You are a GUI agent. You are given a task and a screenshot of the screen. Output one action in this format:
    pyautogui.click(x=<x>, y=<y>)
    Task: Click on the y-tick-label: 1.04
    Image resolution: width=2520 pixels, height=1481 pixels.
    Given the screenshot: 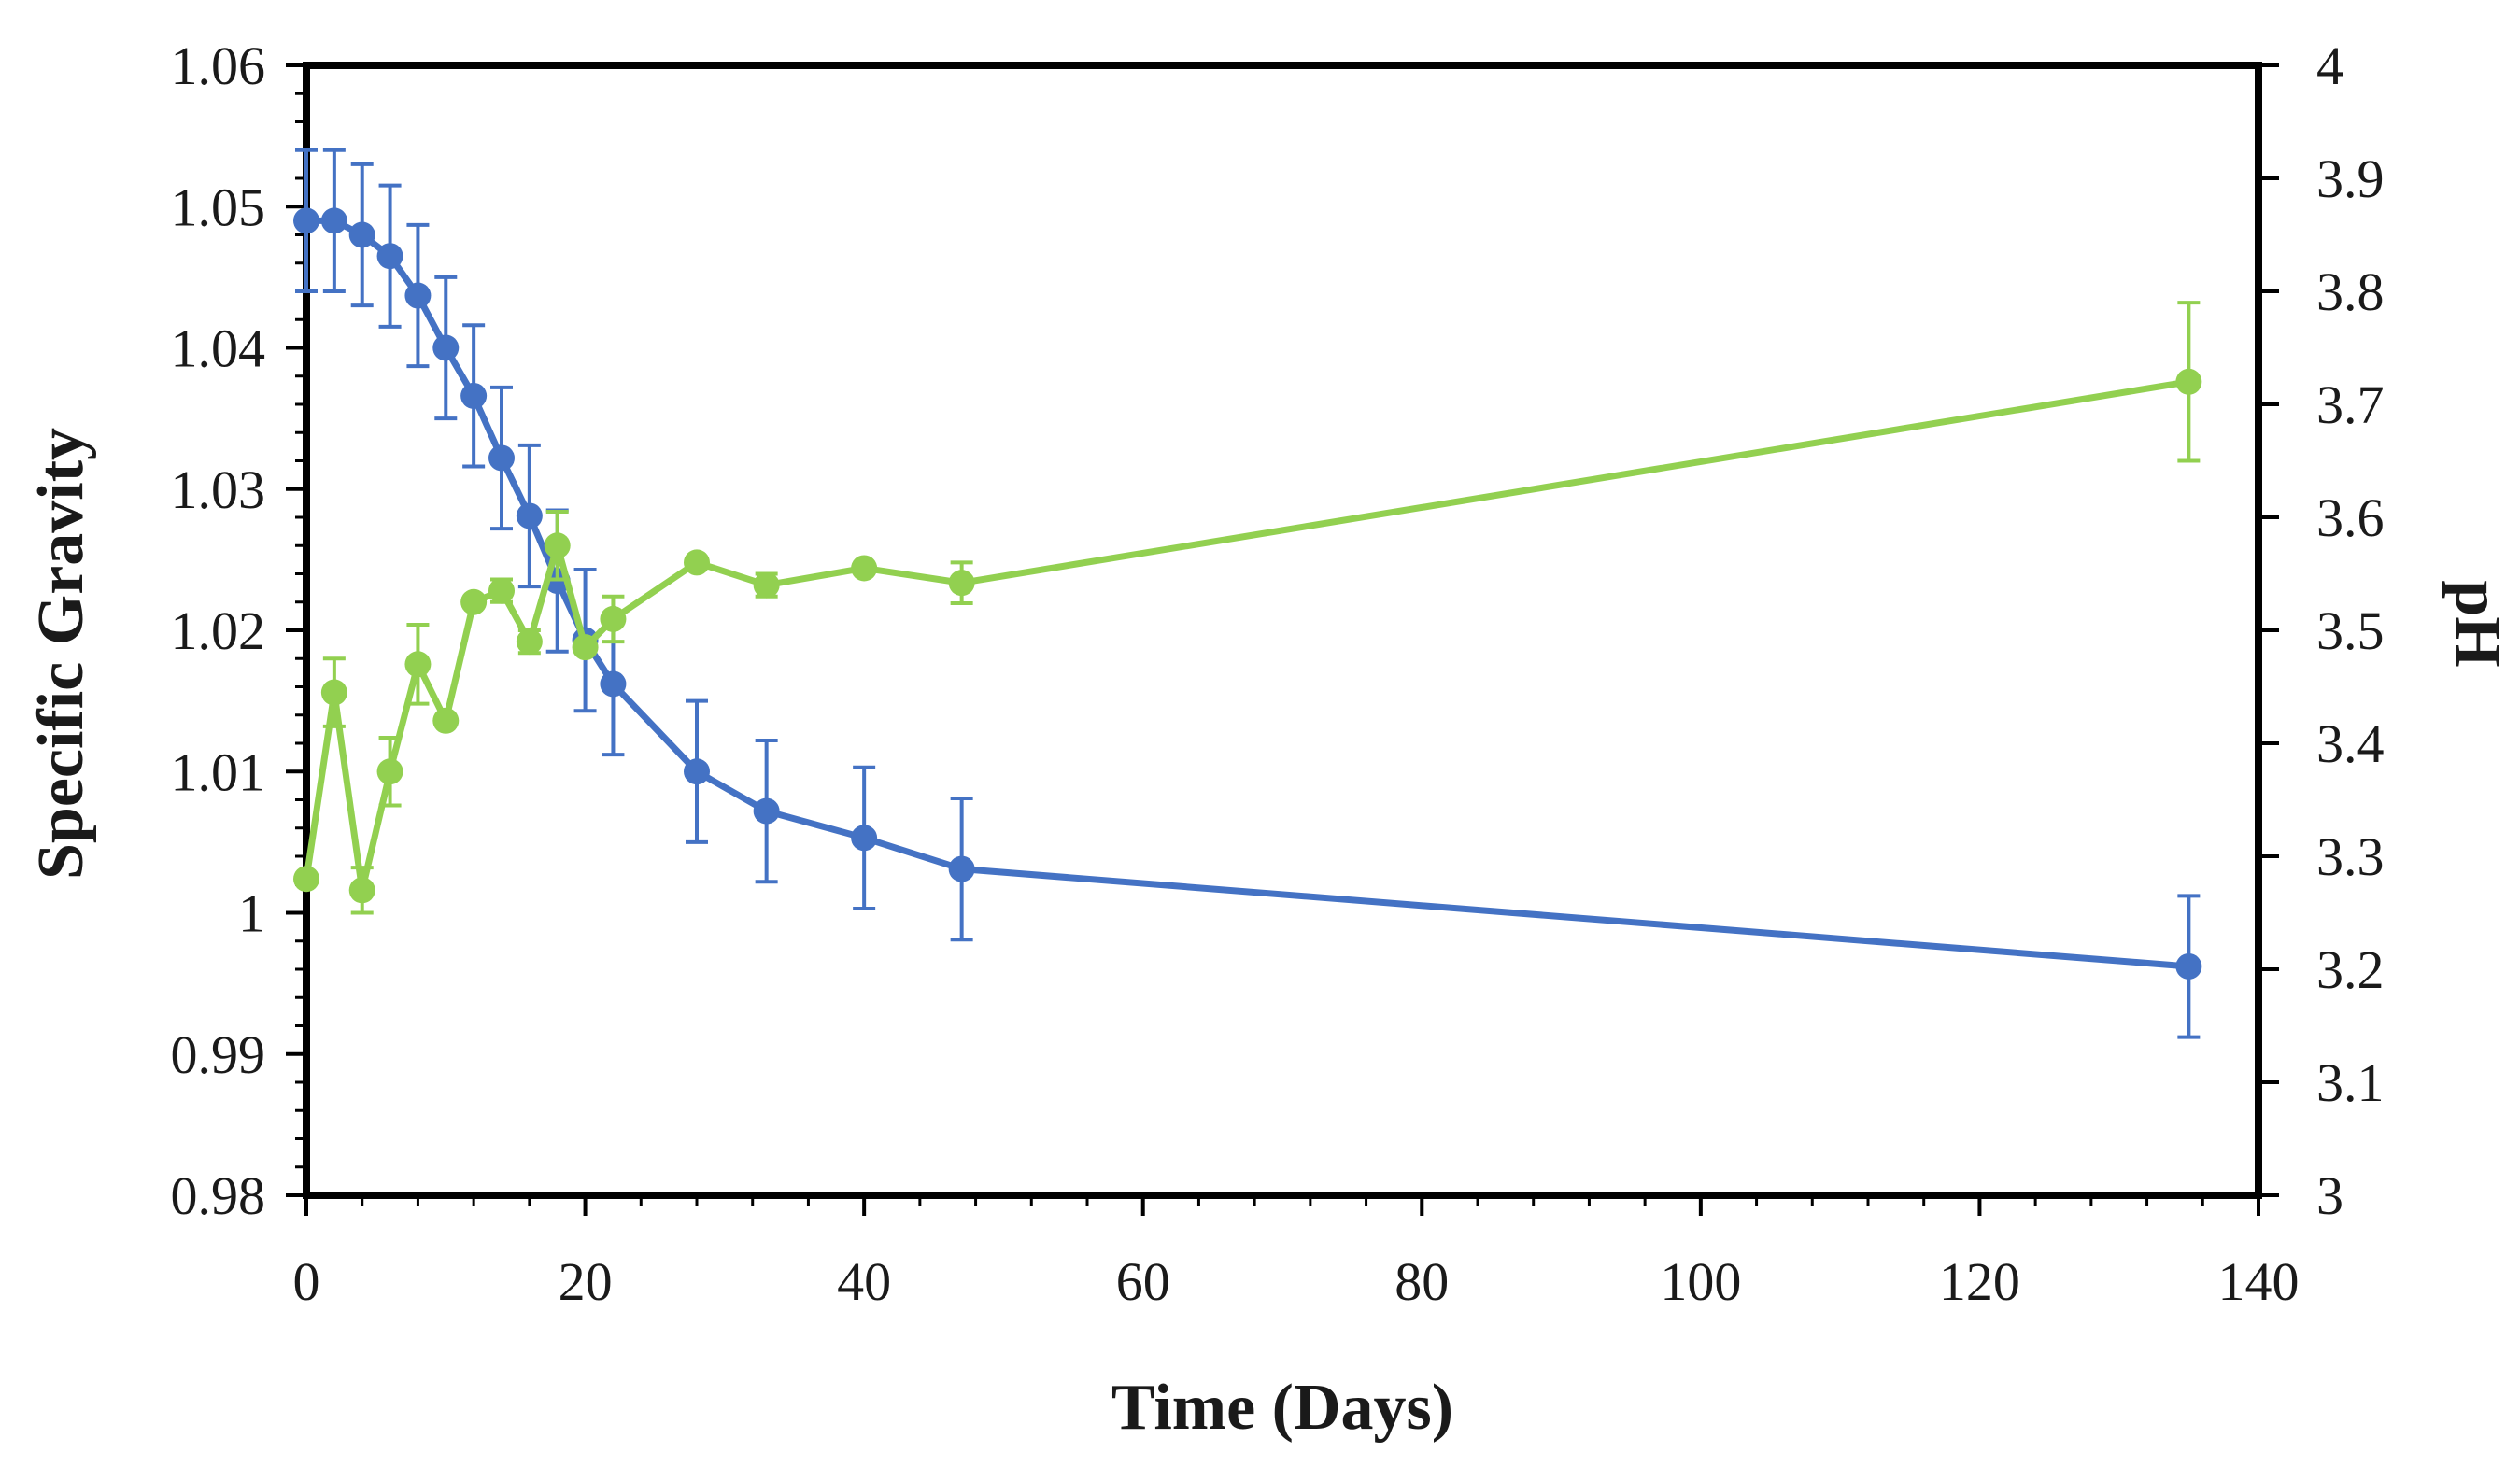 What is the action you would take?
    pyautogui.click(x=218, y=348)
    